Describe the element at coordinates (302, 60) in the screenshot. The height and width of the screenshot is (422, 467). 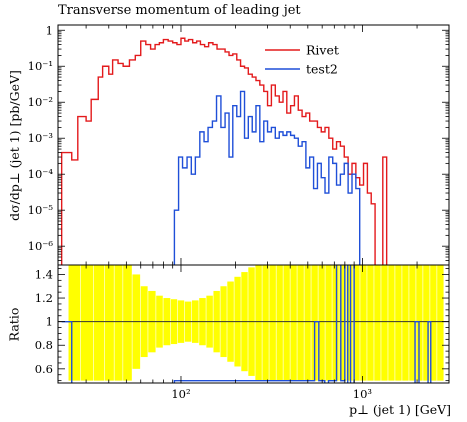
I see `legend: Rivet test2` at that location.